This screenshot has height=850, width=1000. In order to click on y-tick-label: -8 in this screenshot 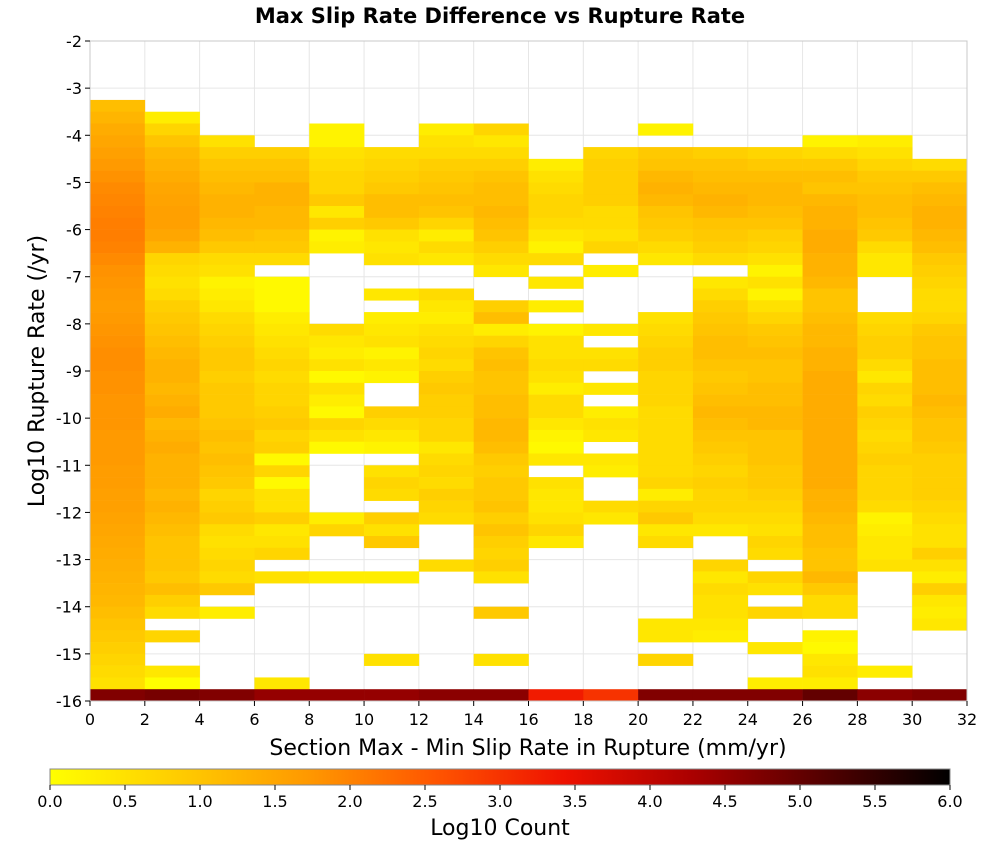, I will do `click(74, 324)`.